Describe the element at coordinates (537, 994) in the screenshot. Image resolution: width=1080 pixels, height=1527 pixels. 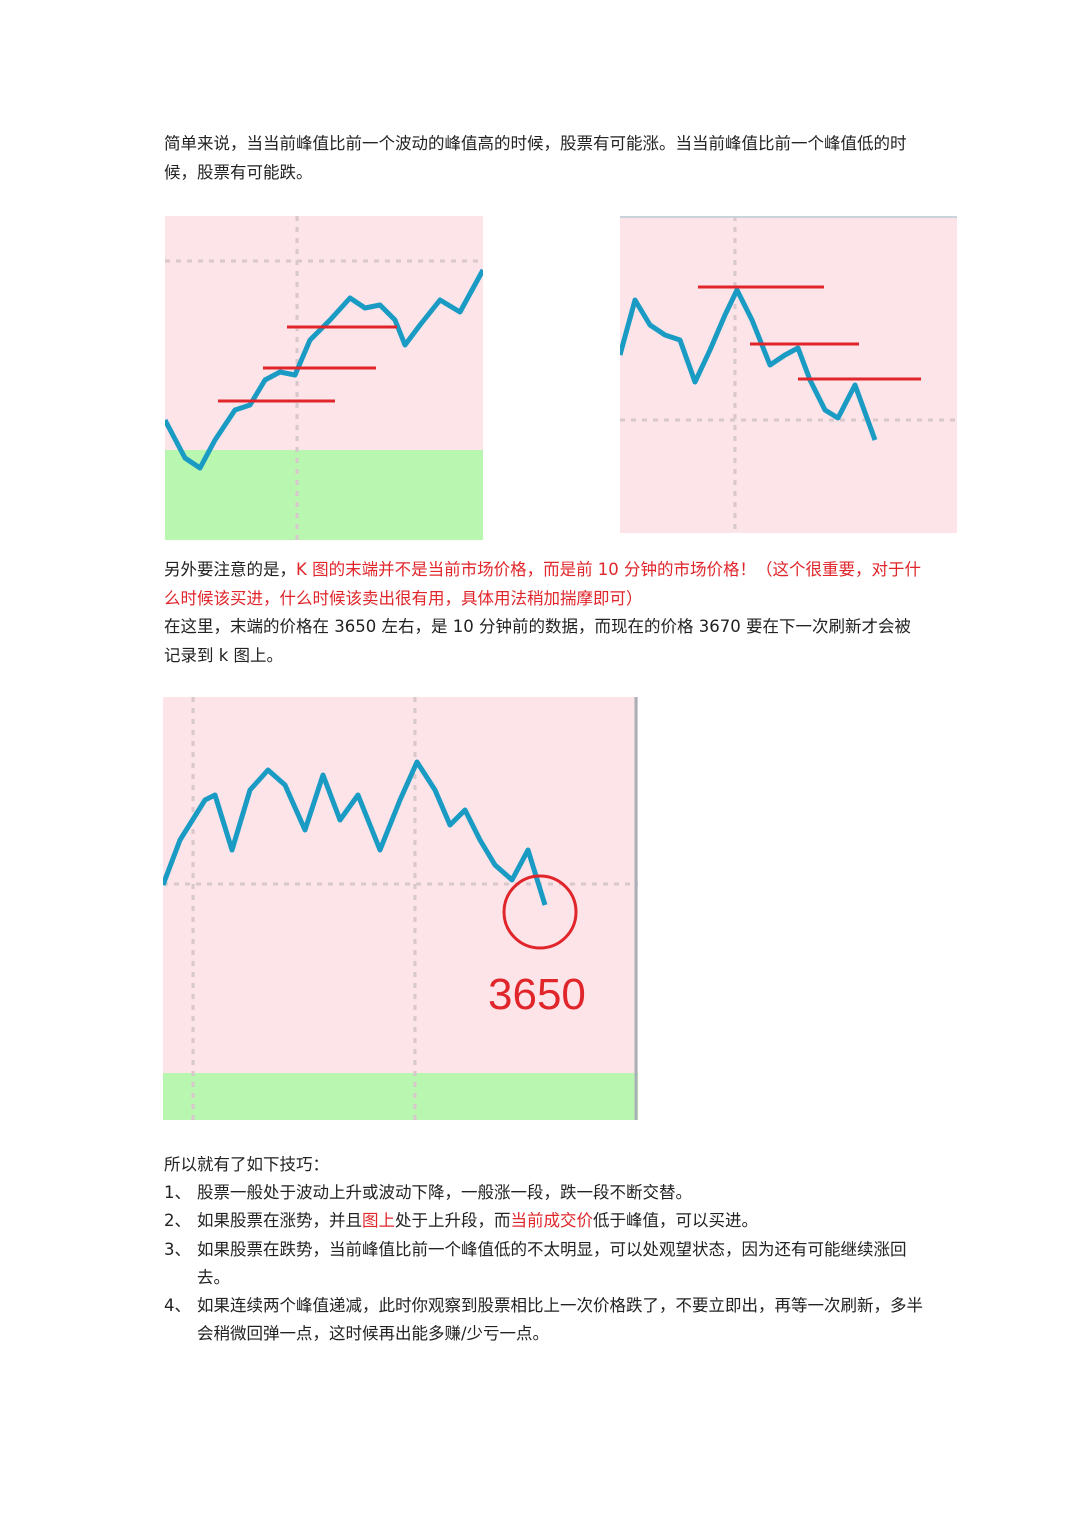
I see `price-label-3650: 3650` at that location.